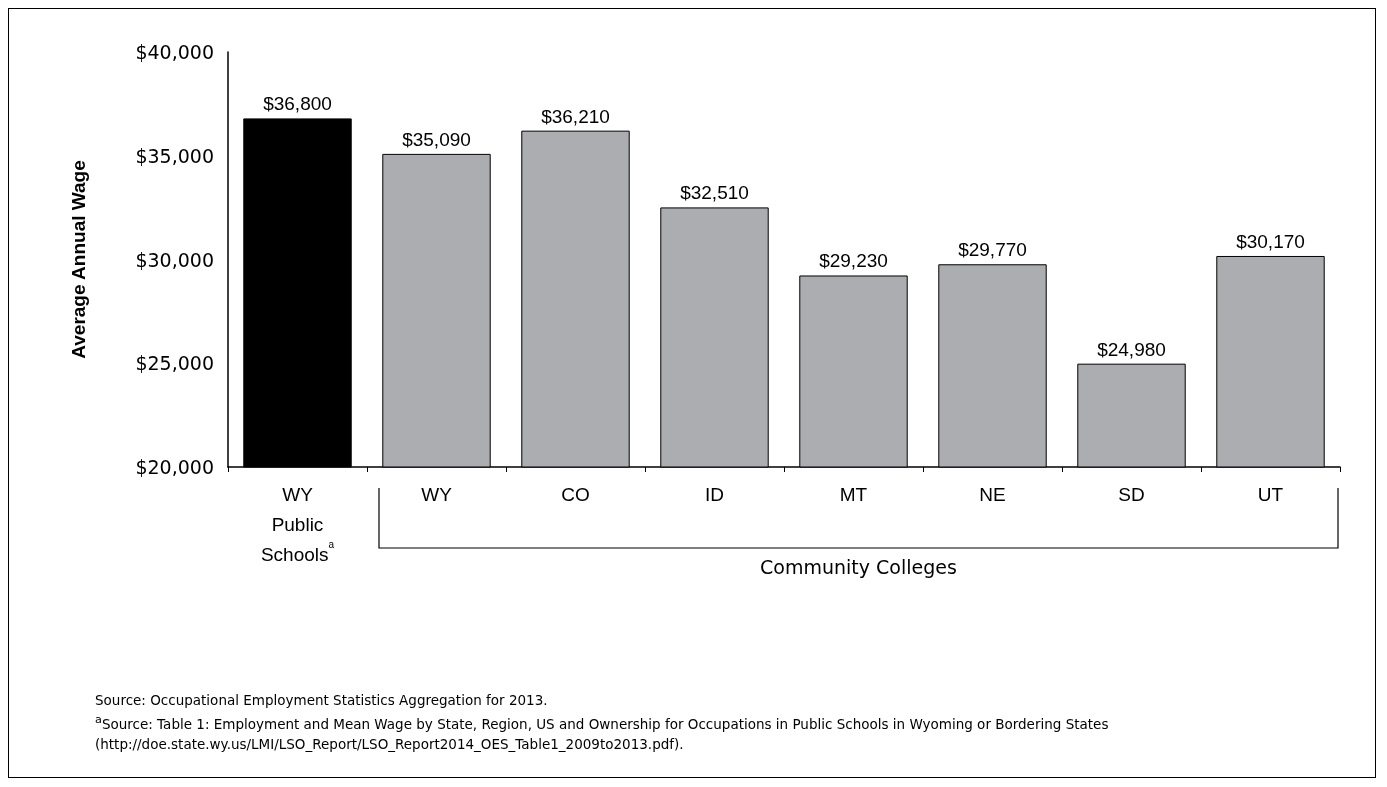  I want to click on data-label: $35,090, so click(436, 139).